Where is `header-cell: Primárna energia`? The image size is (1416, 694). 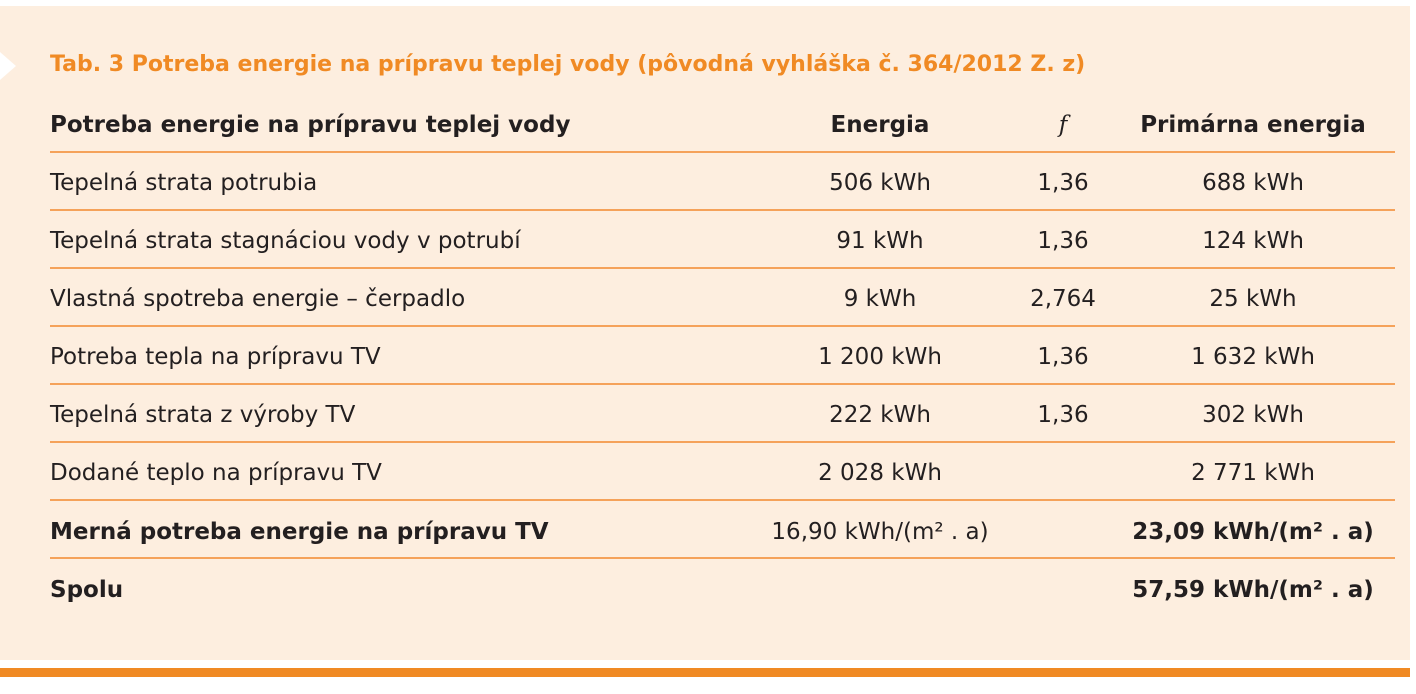 header-cell: Primárna energia is located at coordinates (1253, 125).